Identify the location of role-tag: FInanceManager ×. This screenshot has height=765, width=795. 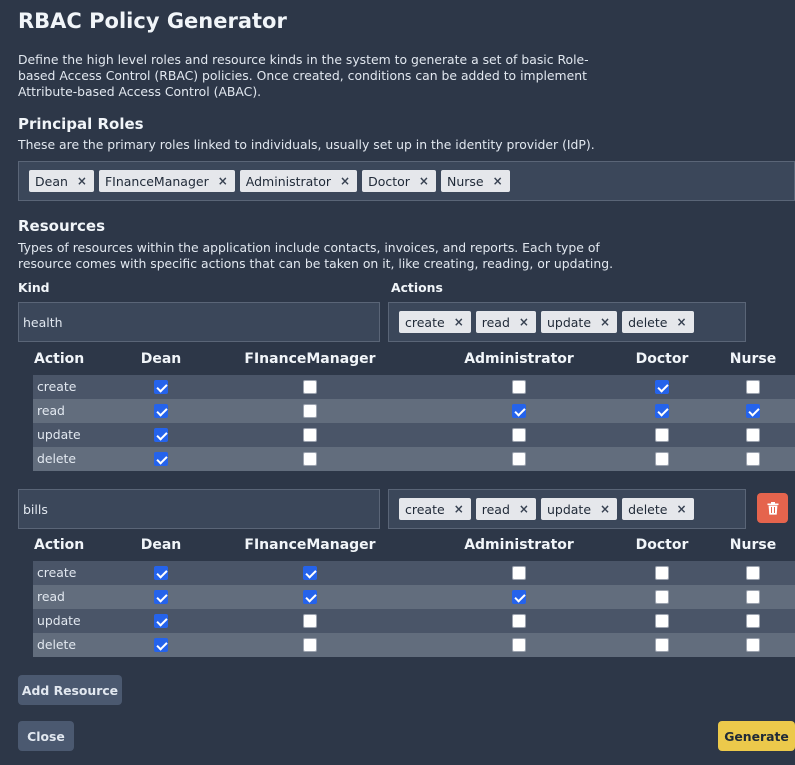
(166, 181).